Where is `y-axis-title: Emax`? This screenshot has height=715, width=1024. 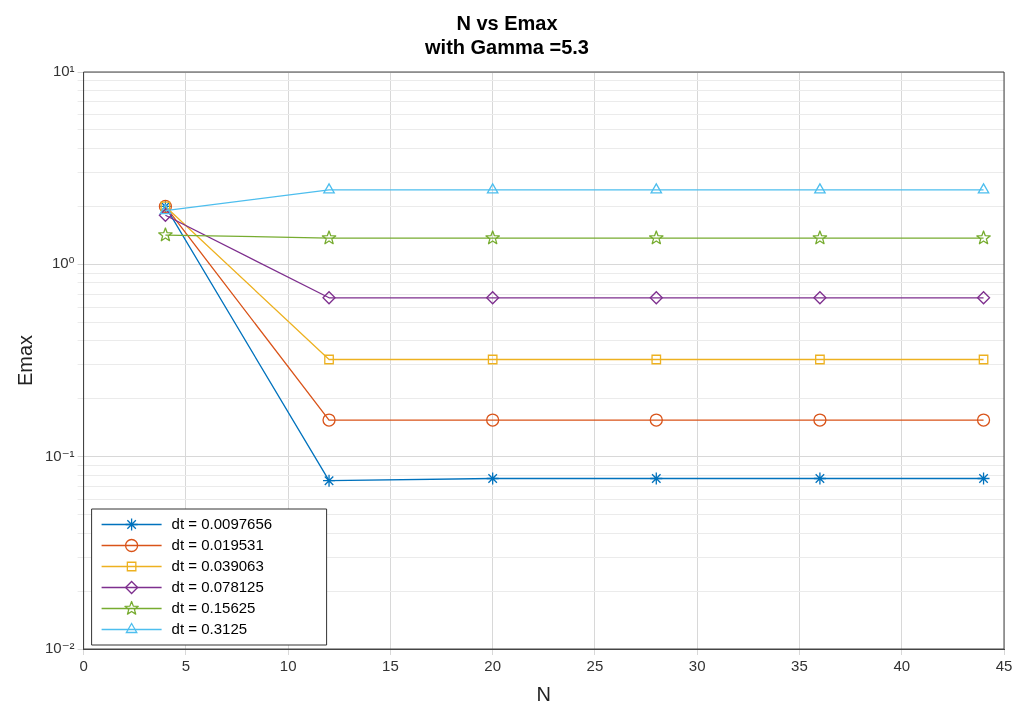 y-axis-title: Emax is located at coordinates (24, 360).